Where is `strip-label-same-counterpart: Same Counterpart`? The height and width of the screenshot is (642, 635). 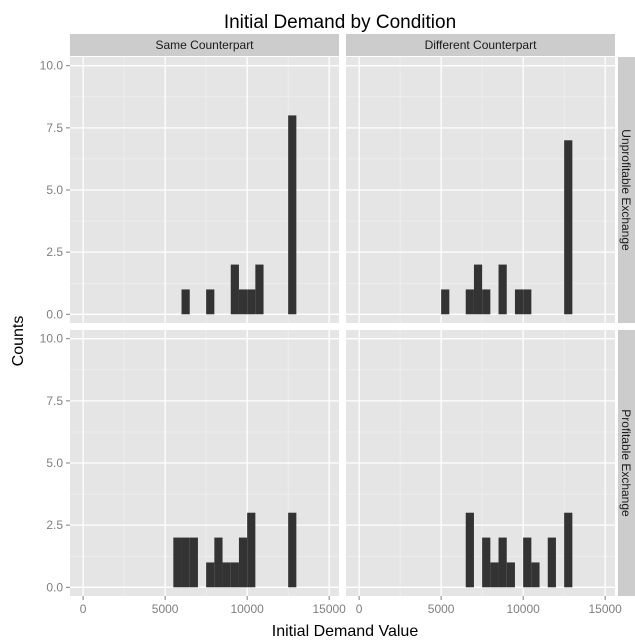
strip-label-same-counterpart: Same Counterpart is located at coordinates (204, 45).